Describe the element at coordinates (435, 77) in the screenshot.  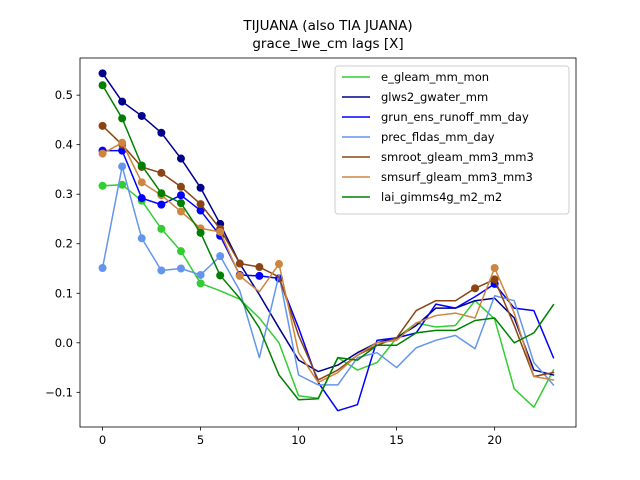
I see `legend-label: e_gleam_mm_mon` at that location.